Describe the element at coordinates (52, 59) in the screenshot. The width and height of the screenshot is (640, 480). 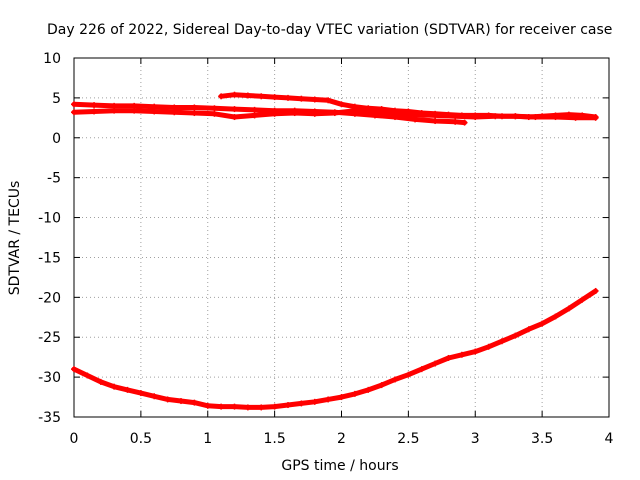
I see `y-tick-label: 10` at that location.